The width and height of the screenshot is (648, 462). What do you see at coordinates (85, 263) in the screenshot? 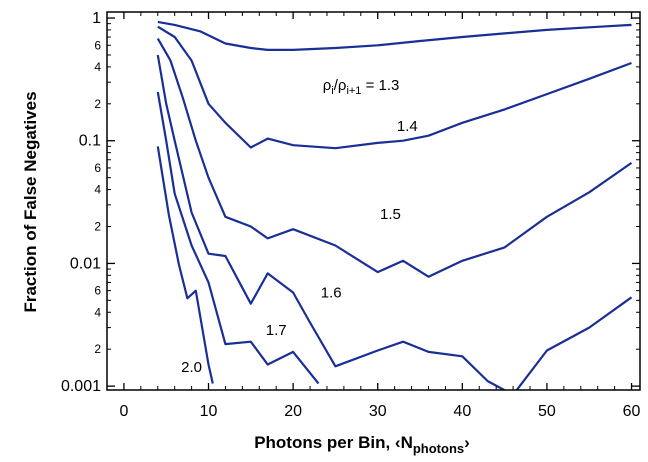
I see `y-tick-label: 0.01` at bounding box center [85, 263].